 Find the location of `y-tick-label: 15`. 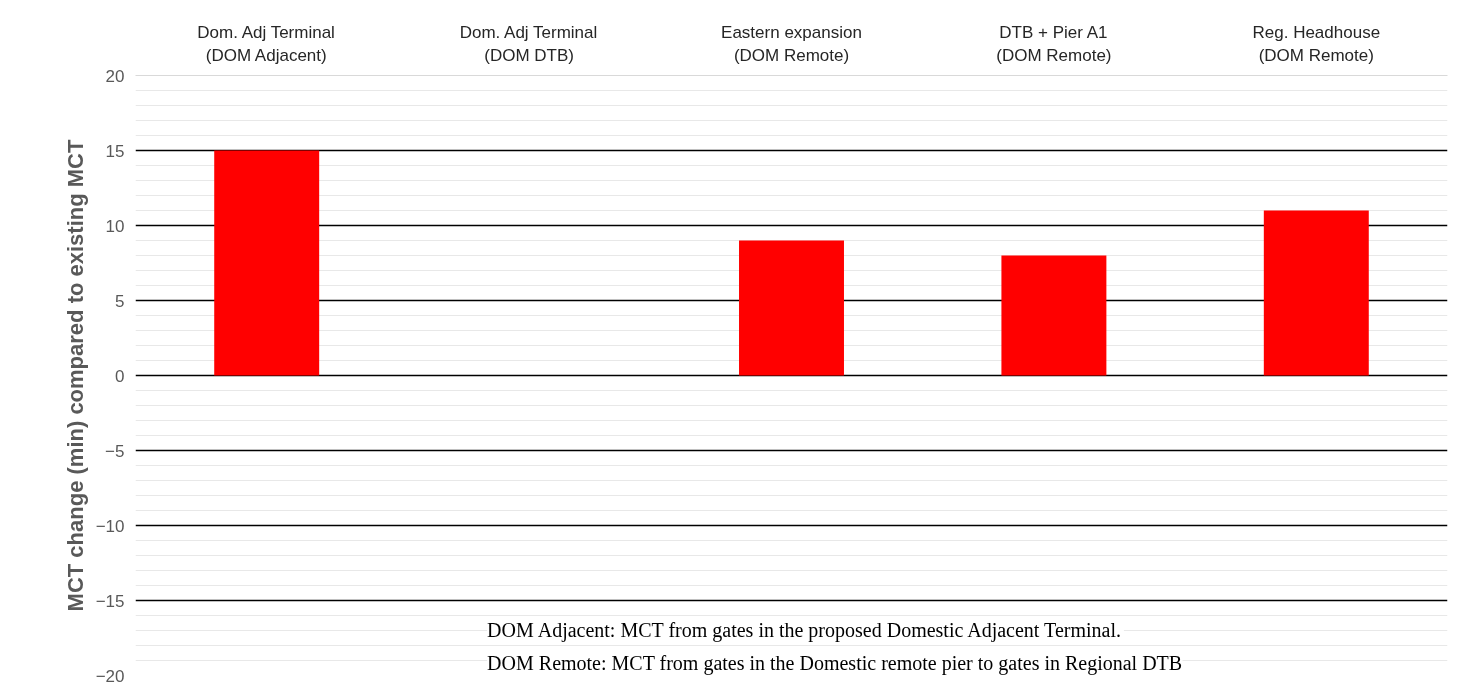

y-tick-label: 15 is located at coordinates (115, 151).